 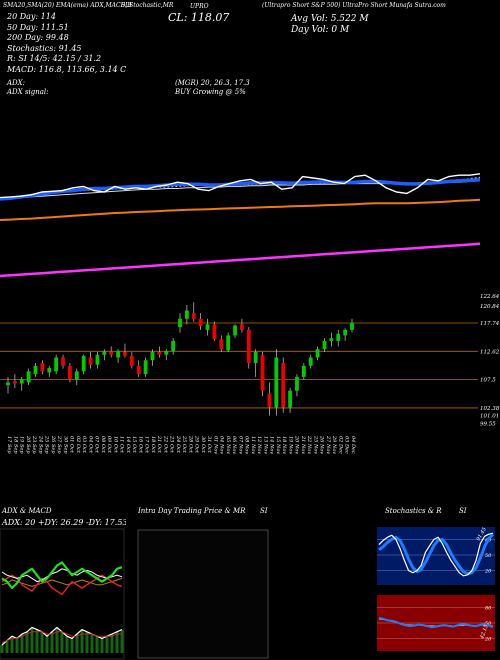 What do you see at coordinates (209, 445) in the screenshot?
I see `x-tick-32: 31 Oct` at bounding box center [209, 445].